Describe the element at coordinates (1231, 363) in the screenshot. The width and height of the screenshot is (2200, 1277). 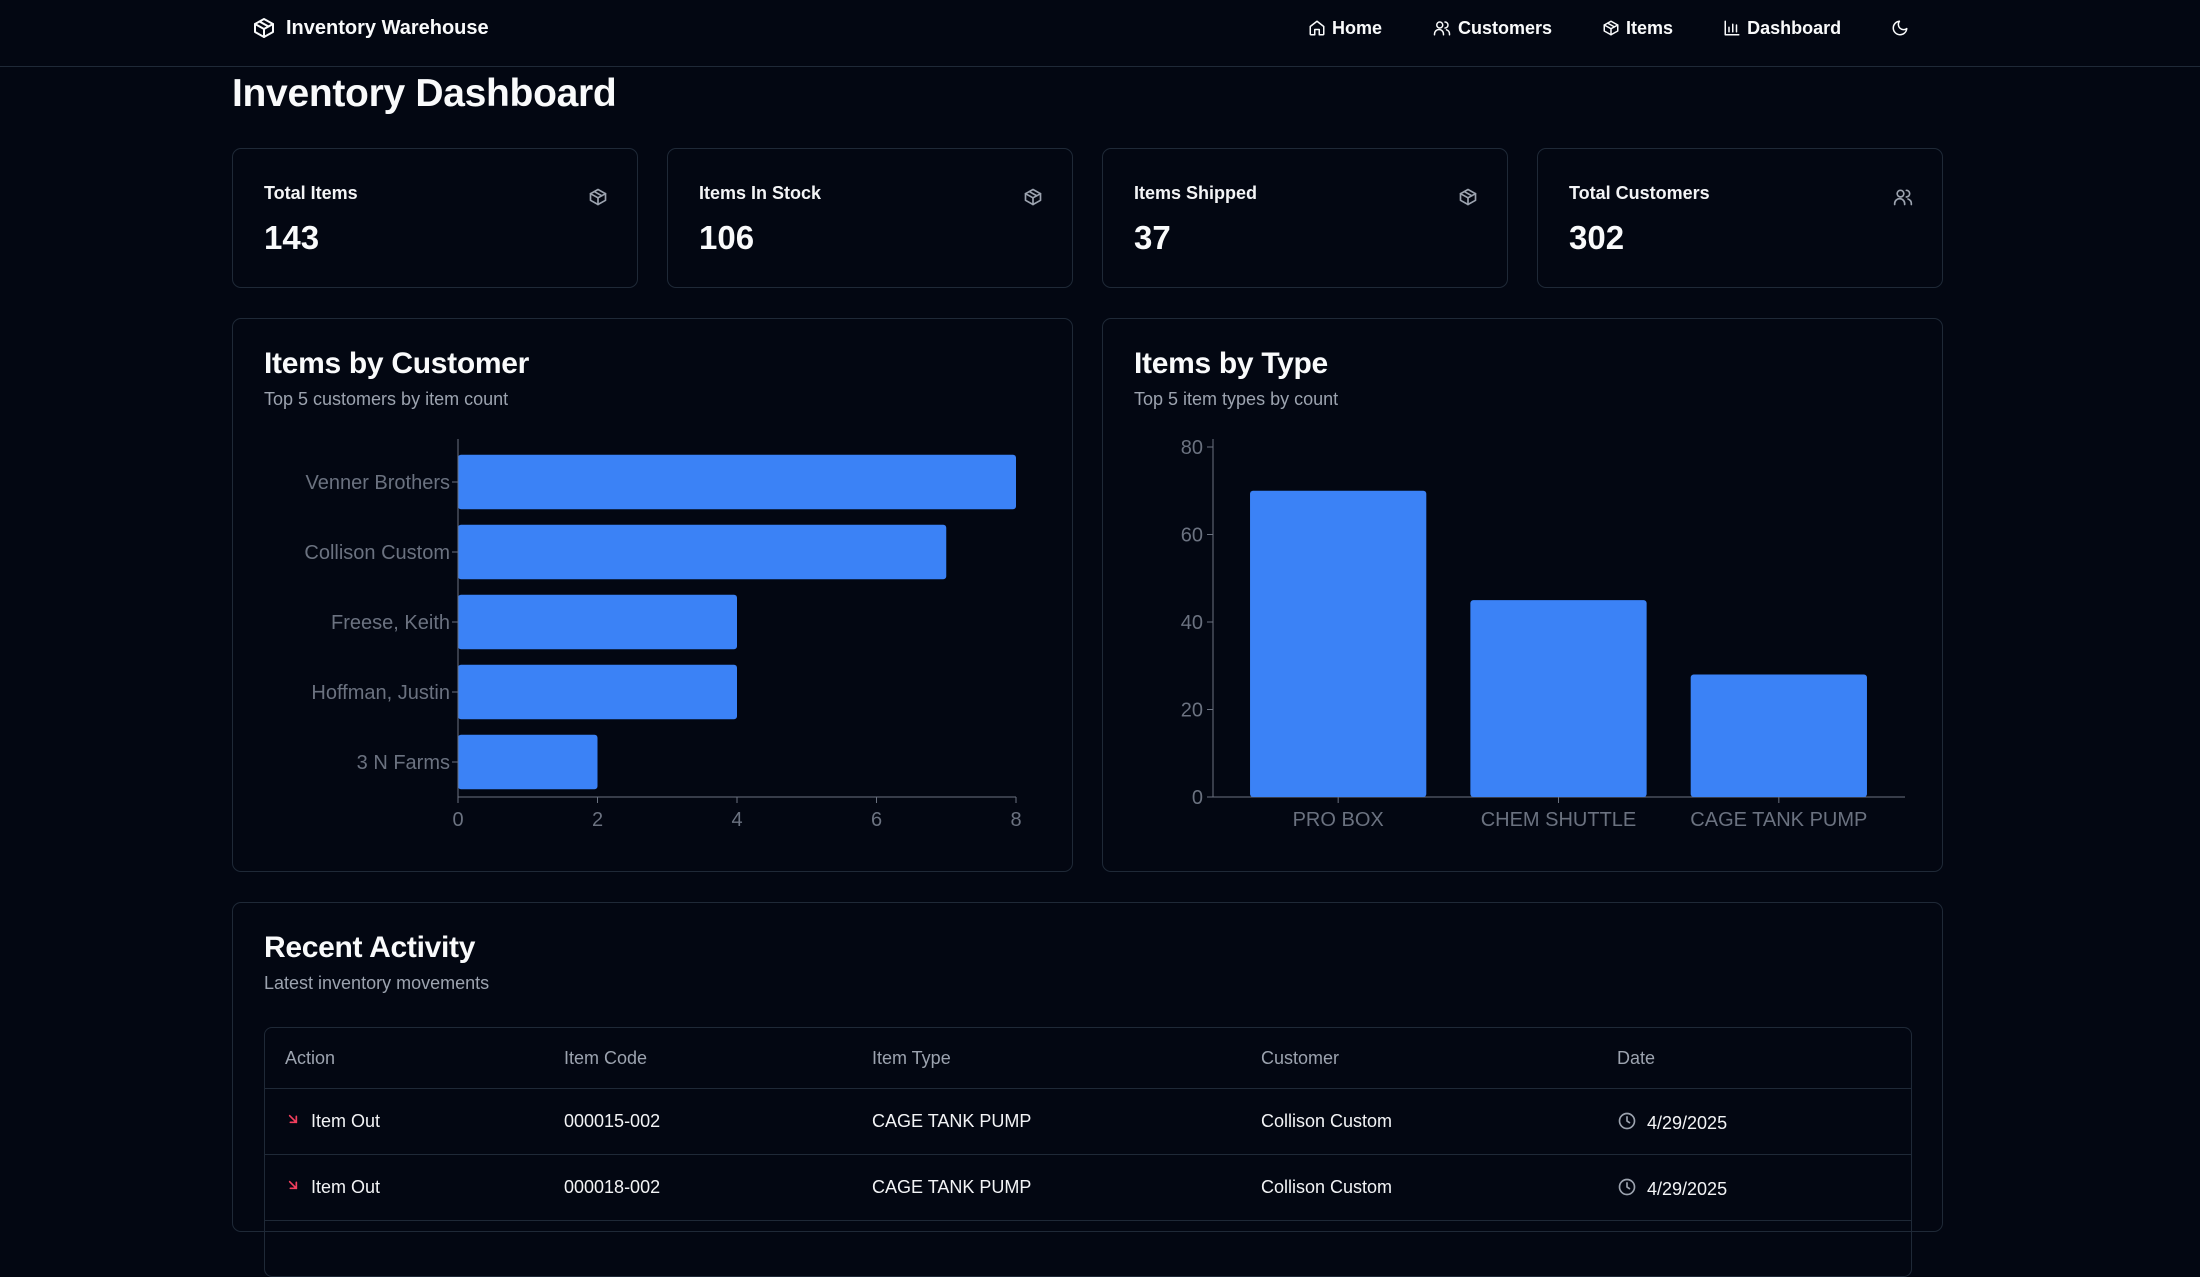
I see `chart-title: Items by Type` at that location.